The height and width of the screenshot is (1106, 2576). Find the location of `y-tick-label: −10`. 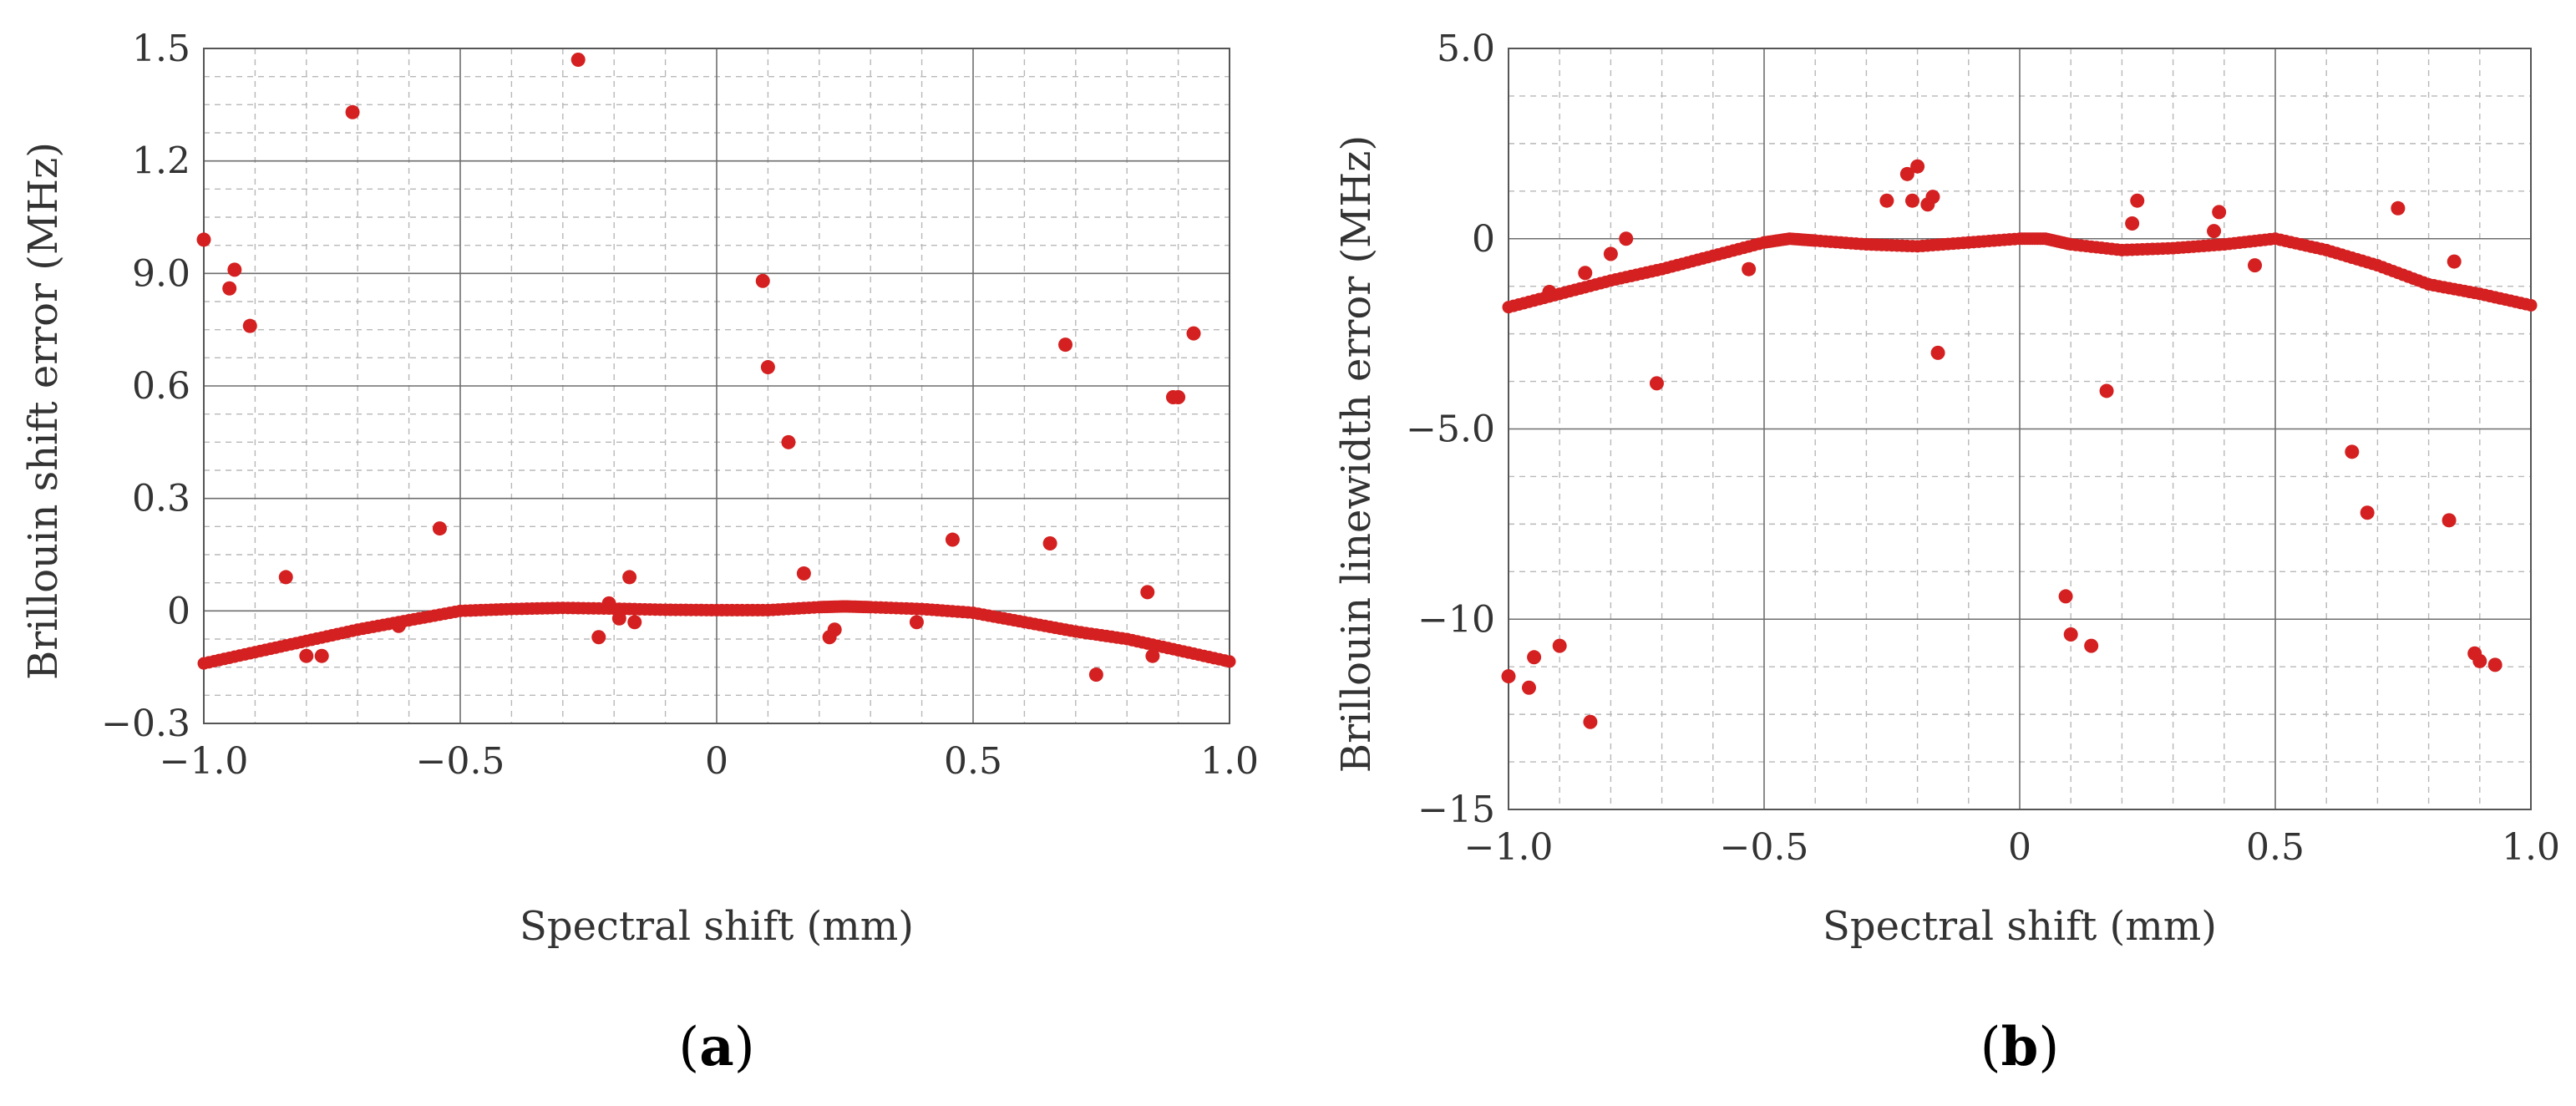

y-tick-label: −10 is located at coordinates (1456, 619).